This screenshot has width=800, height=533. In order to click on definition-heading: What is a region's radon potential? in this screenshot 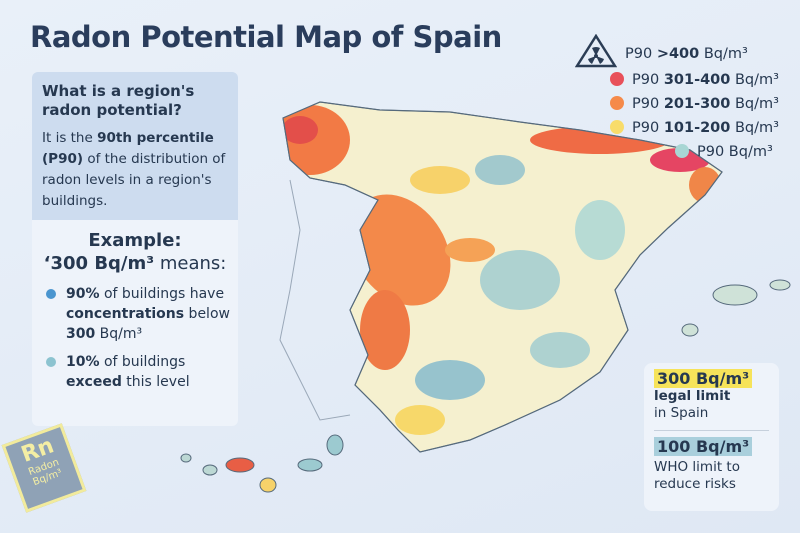, I will do `click(118, 100)`.